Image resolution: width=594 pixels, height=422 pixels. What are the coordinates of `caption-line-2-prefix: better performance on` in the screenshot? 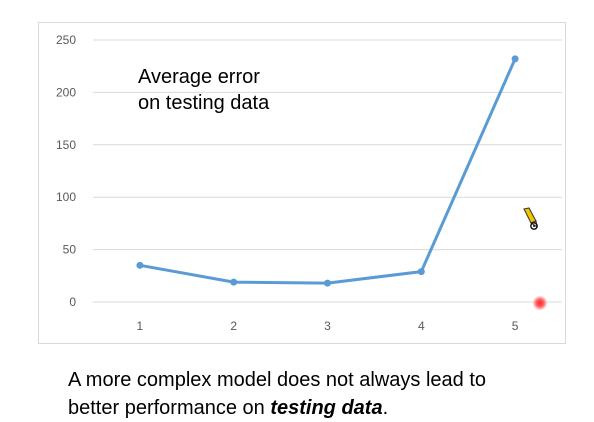 It's located at (169, 408).